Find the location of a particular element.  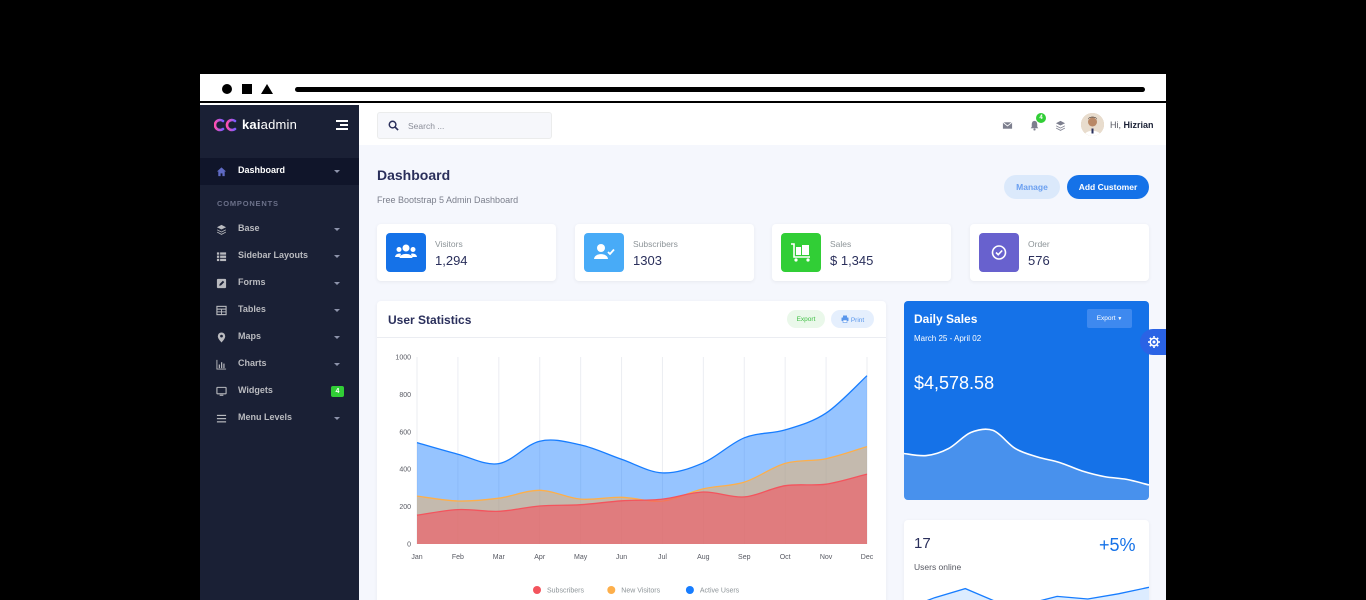

stat-label: Subscribers is located at coordinates (655, 244).